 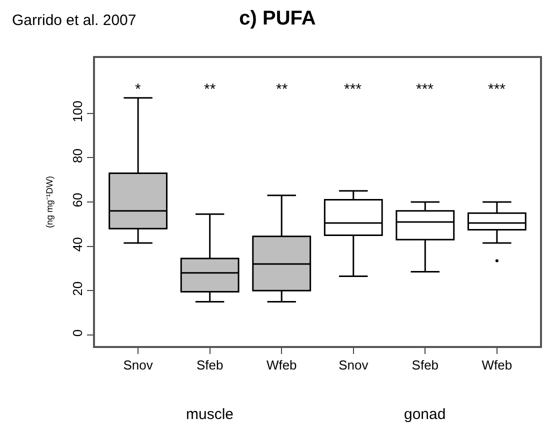 I want to click on text: gonad, so click(x=425, y=414).